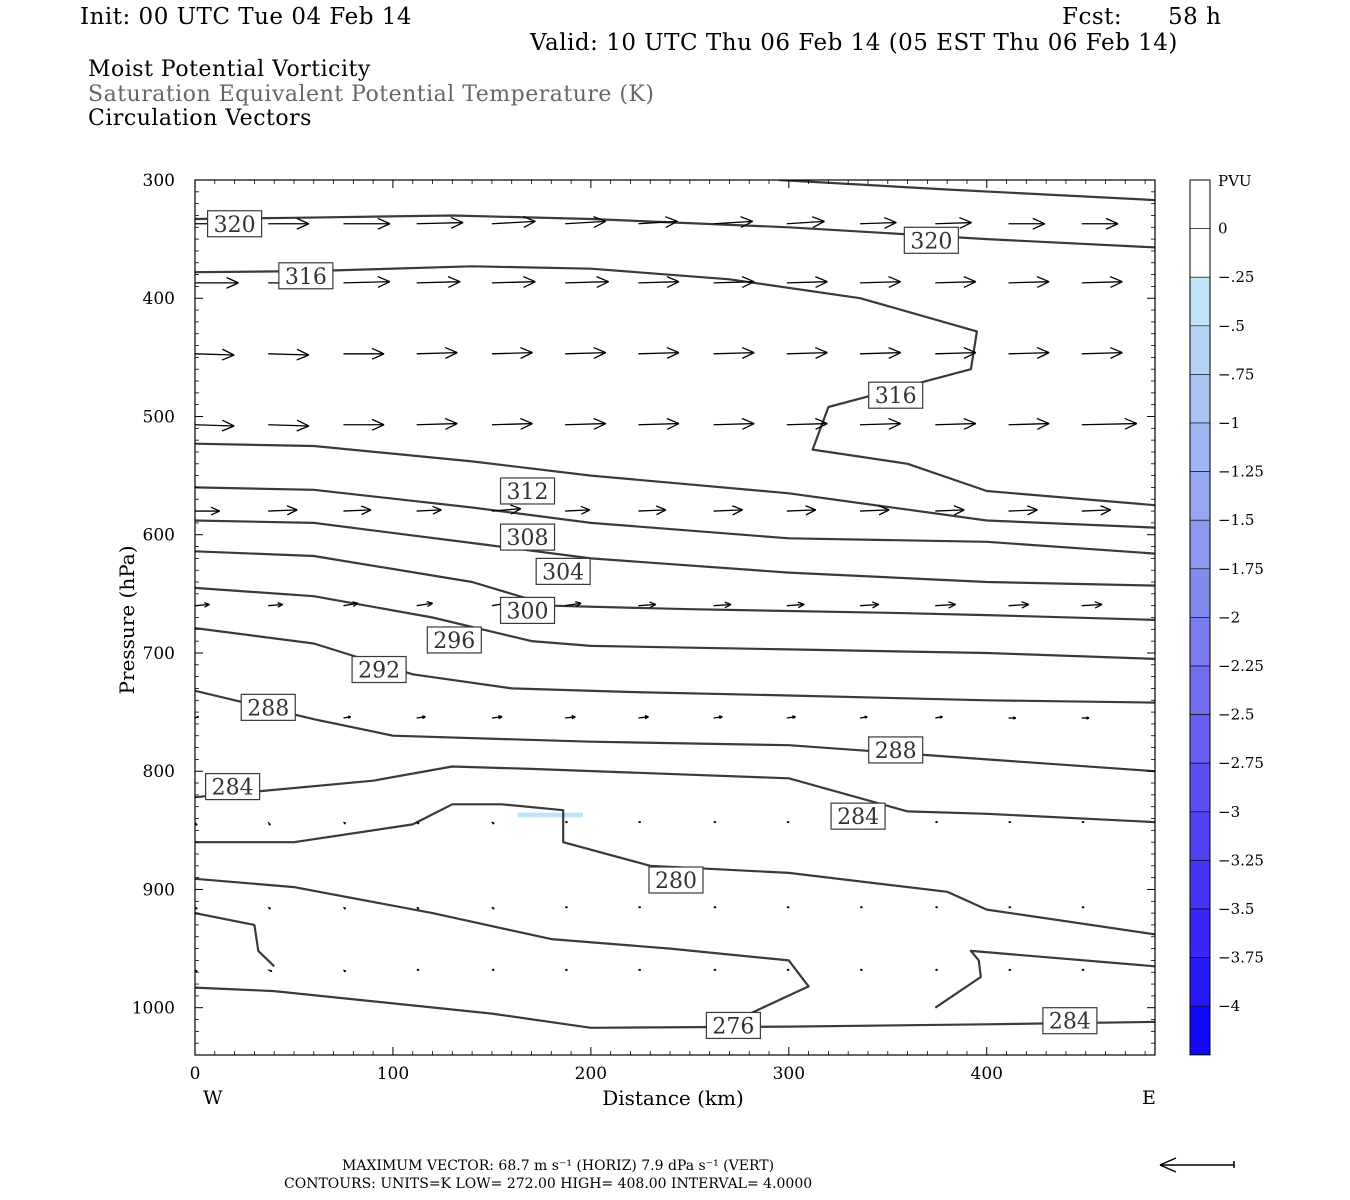  I want to click on colorbar-label: −.5, so click(1231, 326).